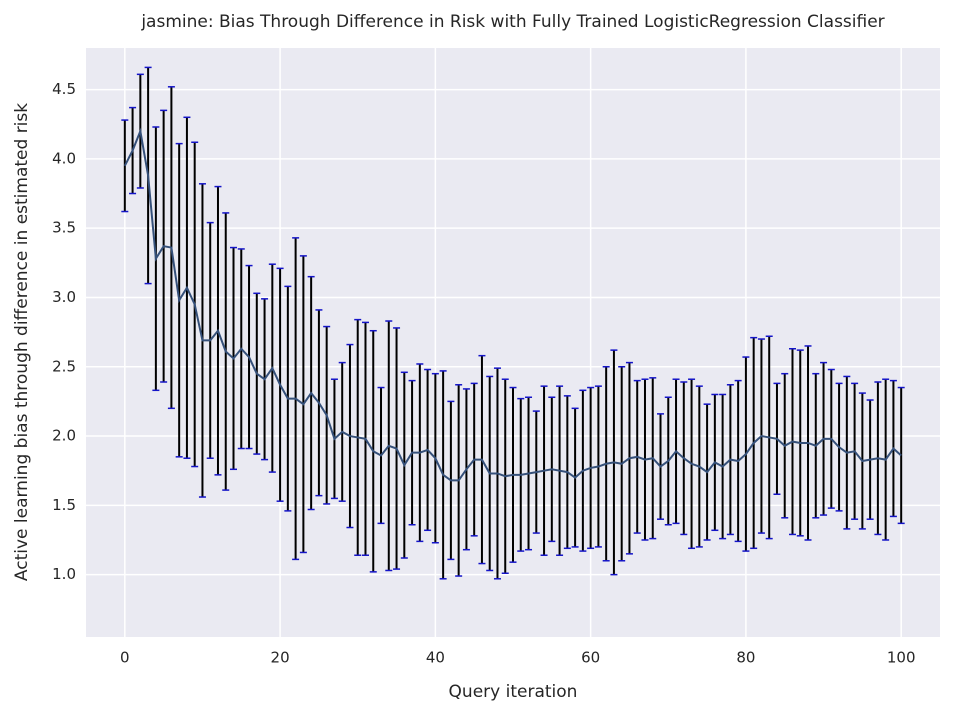 The height and width of the screenshot is (716, 954). What do you see at coordinates (125, 658) in the screenshot?
I see `x-tick-label: 0` at bounding box center [125, 658].